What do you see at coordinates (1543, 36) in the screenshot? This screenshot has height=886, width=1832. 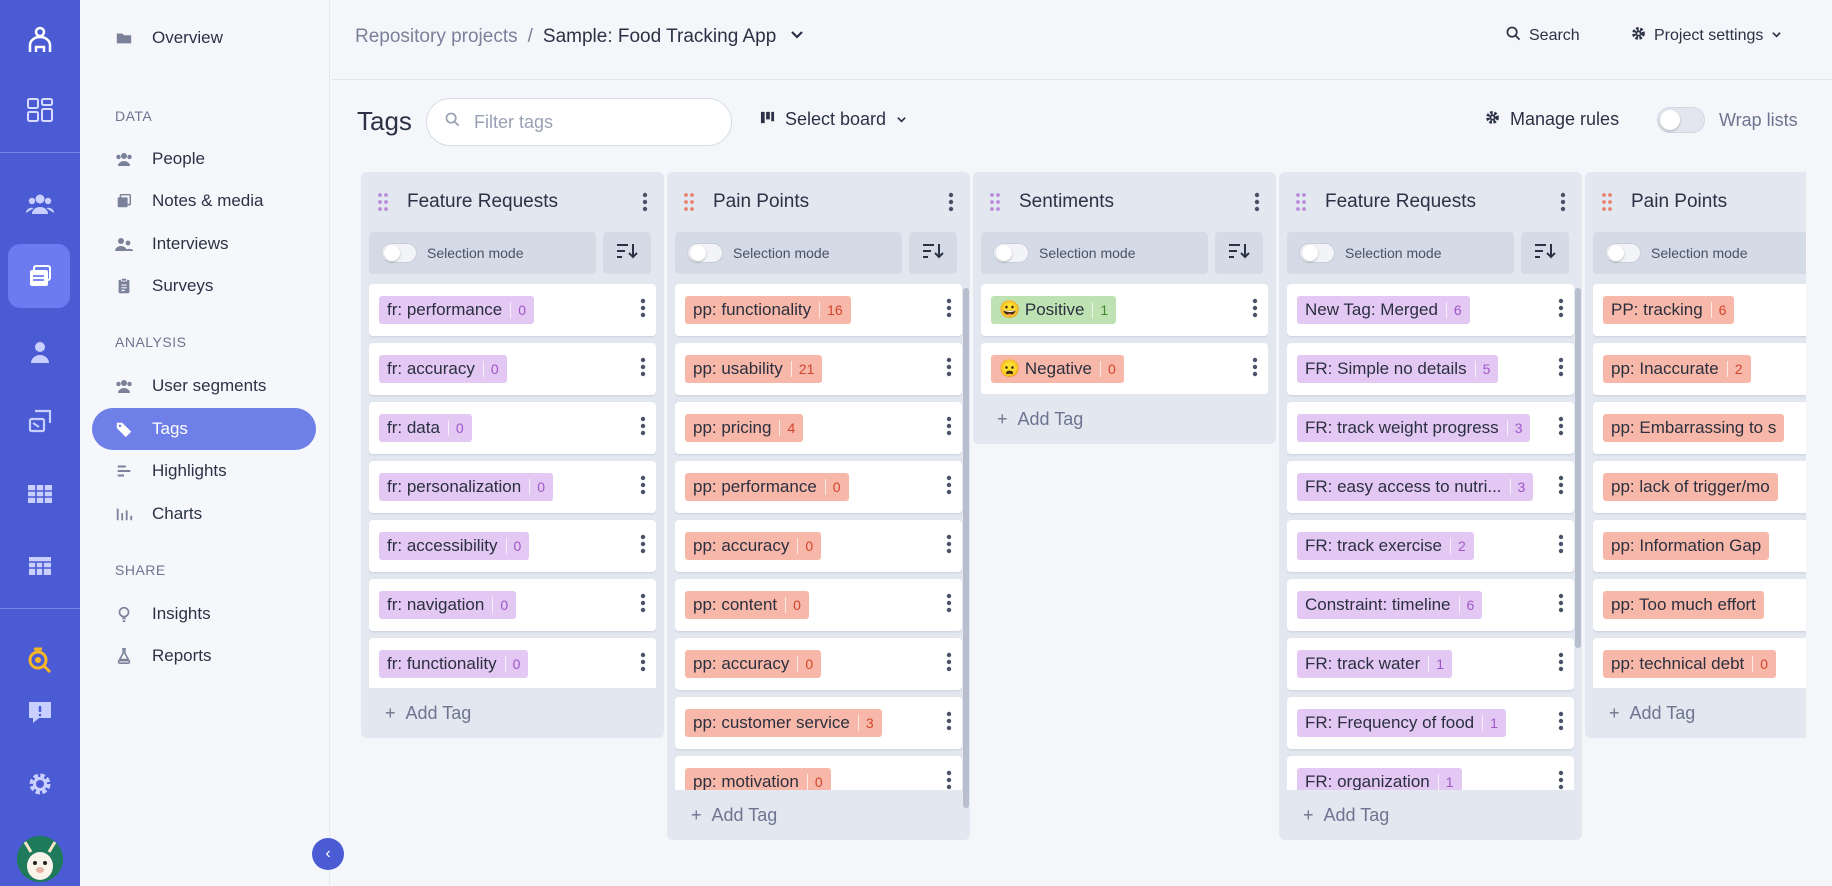 I see `search-button: Search` at bounding box center [1543, 36].